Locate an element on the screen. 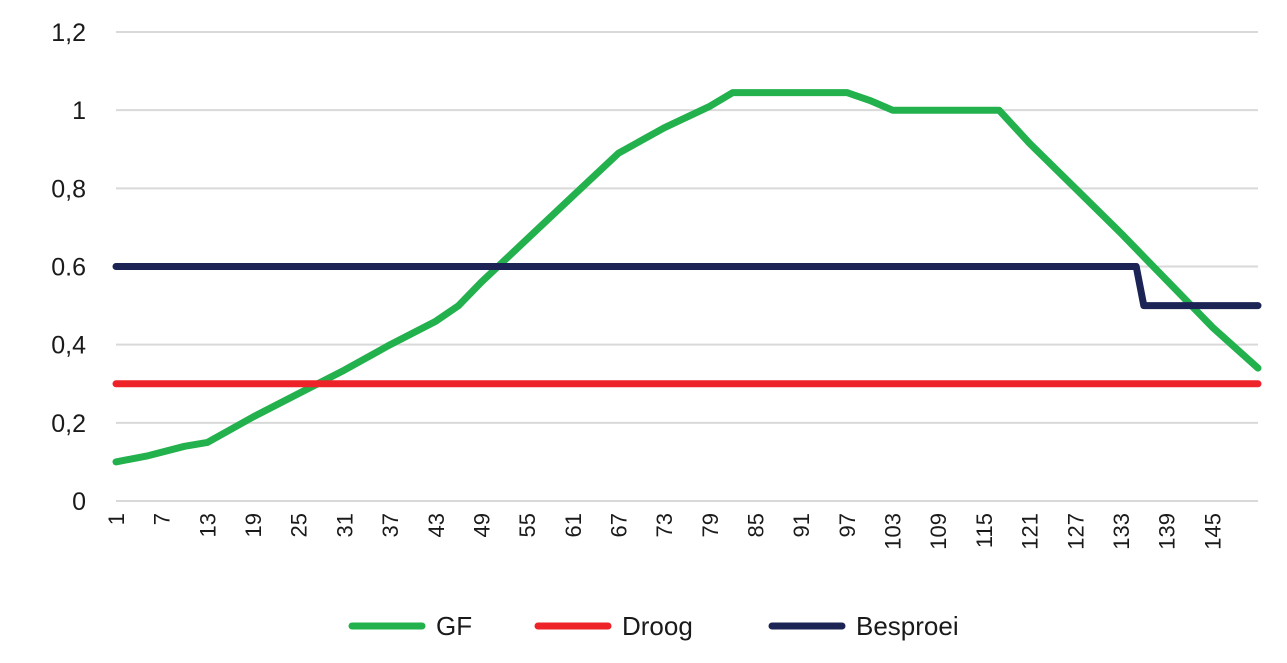 This screenshot has width=1287, height=663. x-tick-label: 1 is located at coordinates (116, 519).